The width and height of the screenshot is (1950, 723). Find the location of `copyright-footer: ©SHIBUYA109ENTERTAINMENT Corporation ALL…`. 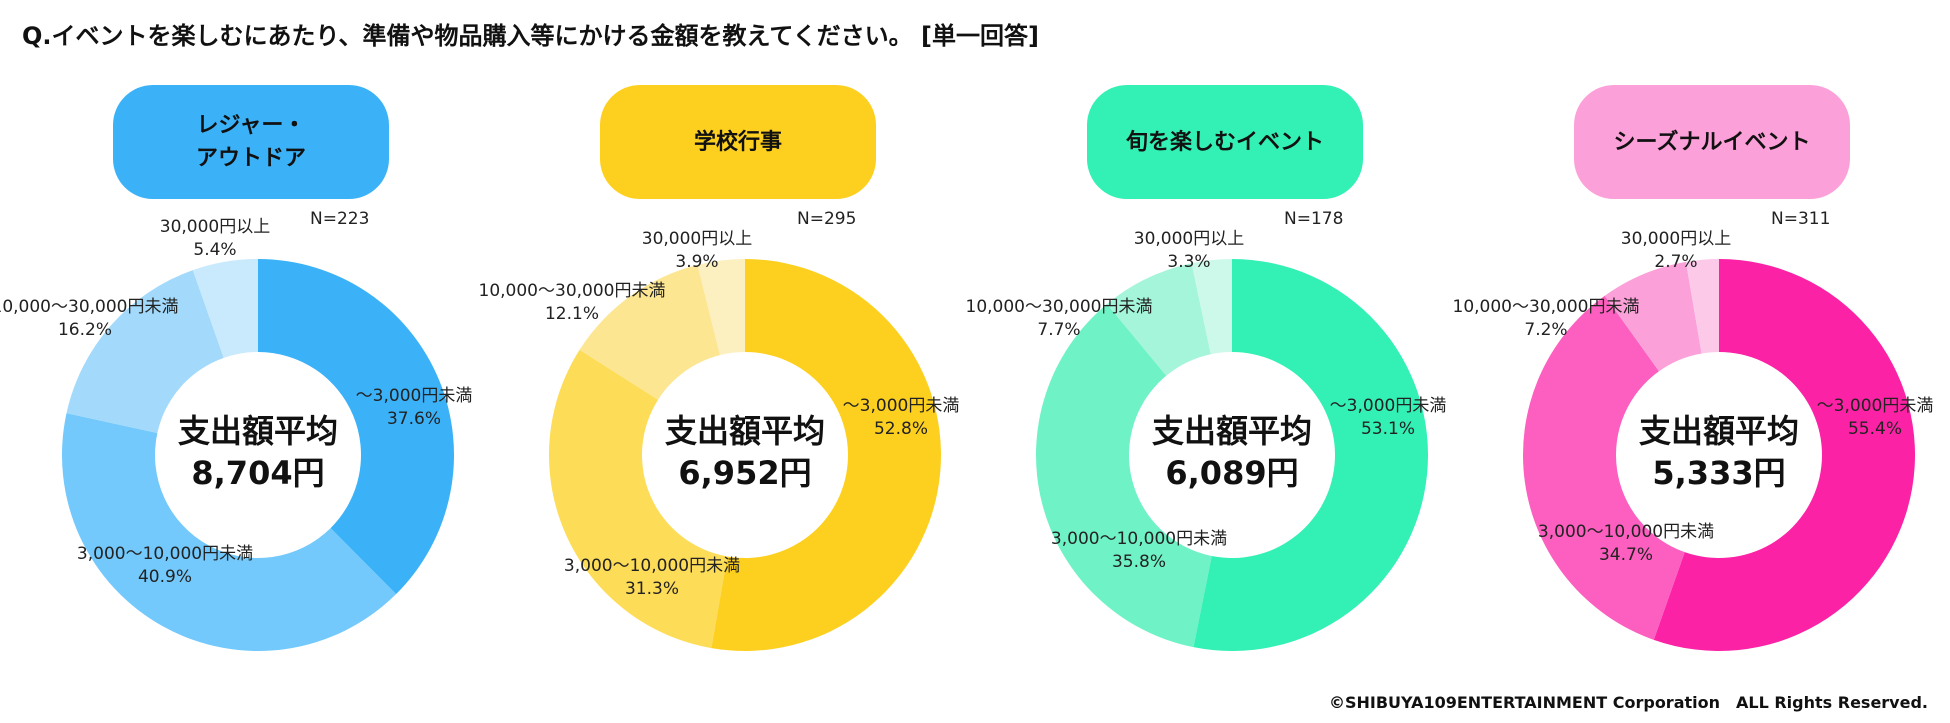

copyright-footer: ©SHIBUYA109ENTERTAINMENT Corporation ALL… is located at coordinates (1628, 702).